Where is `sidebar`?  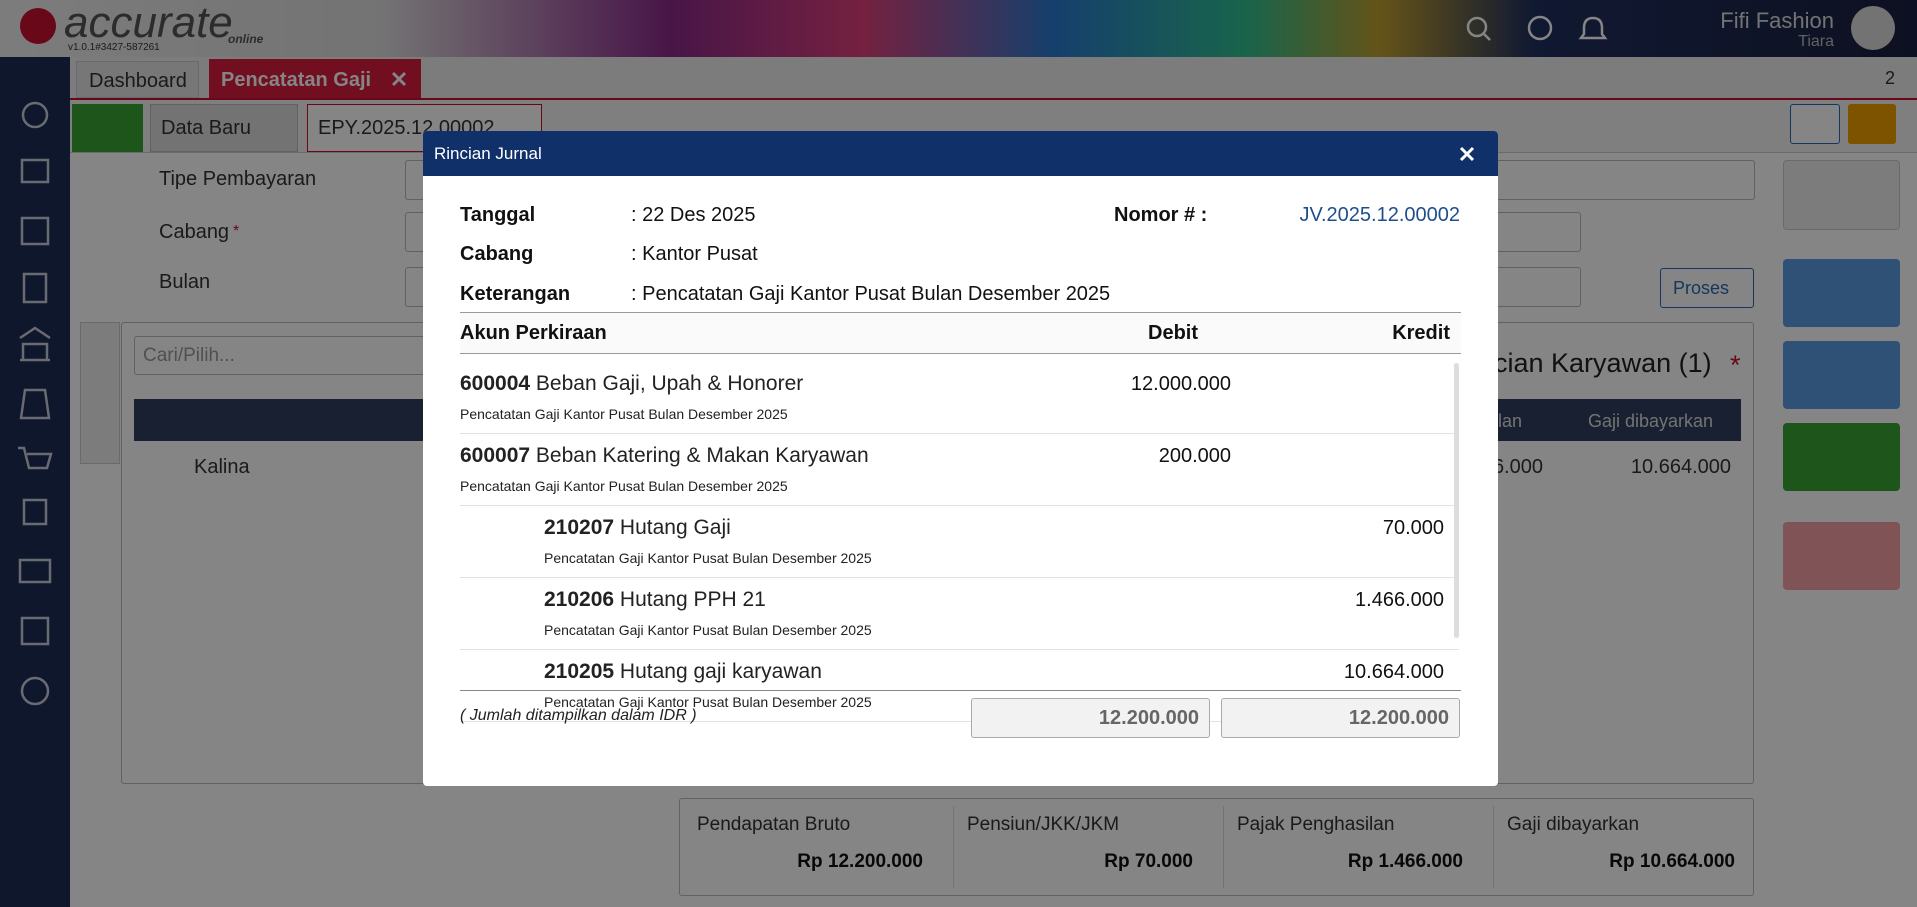
sidebar is located at coordinates (35, 482).